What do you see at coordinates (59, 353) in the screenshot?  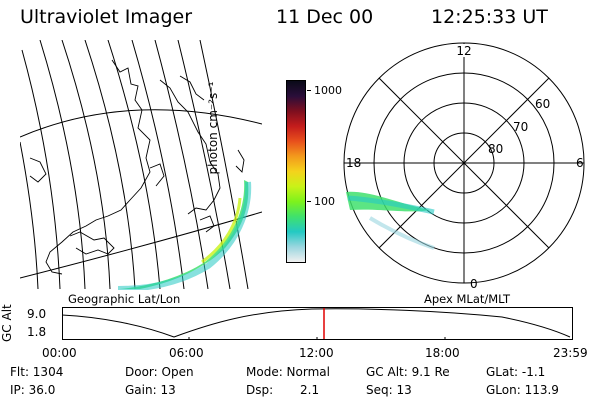 I see `altitude-xtick: 00:00` at bounding box center [59, 353].